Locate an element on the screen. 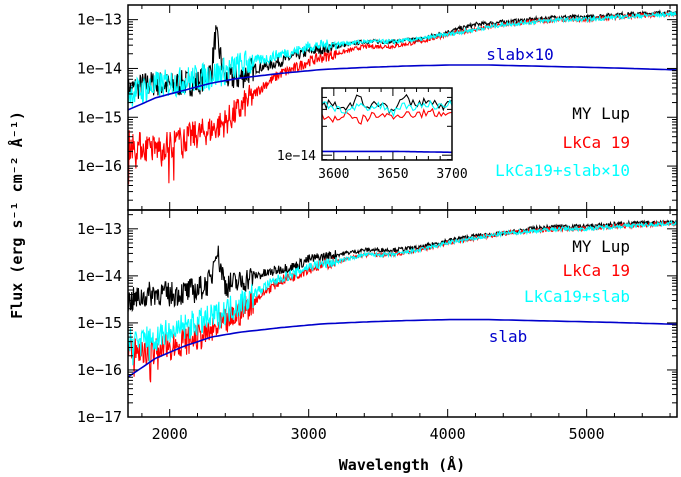 This screenshot has height=477, width=681. x-tick-label: 5000 is located at coordinates (587, 434).